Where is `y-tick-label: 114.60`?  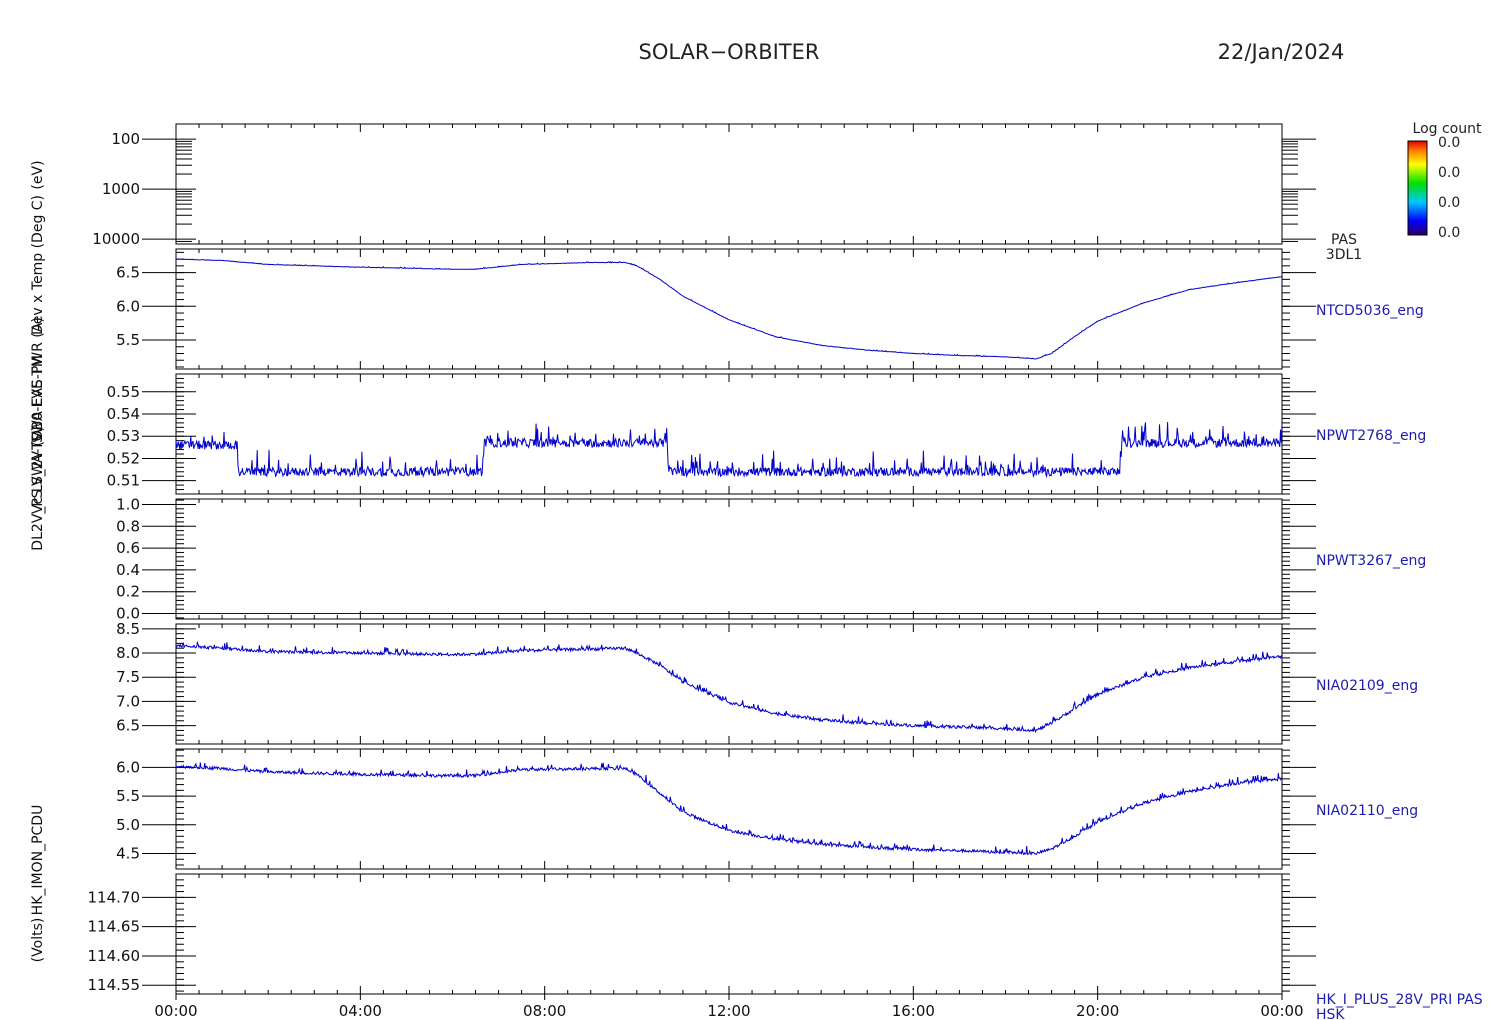 y-tick-label: 114.60 is located at coordinates (114, 956).